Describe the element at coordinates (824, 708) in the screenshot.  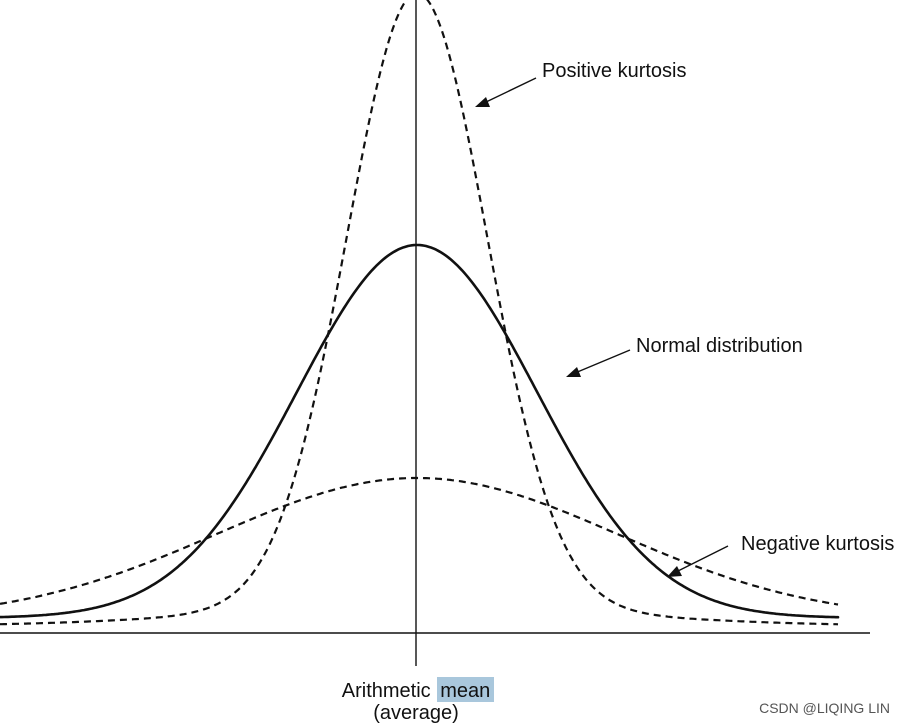
I see `watermark-text: CSDN @LIQING LIN` at that location.